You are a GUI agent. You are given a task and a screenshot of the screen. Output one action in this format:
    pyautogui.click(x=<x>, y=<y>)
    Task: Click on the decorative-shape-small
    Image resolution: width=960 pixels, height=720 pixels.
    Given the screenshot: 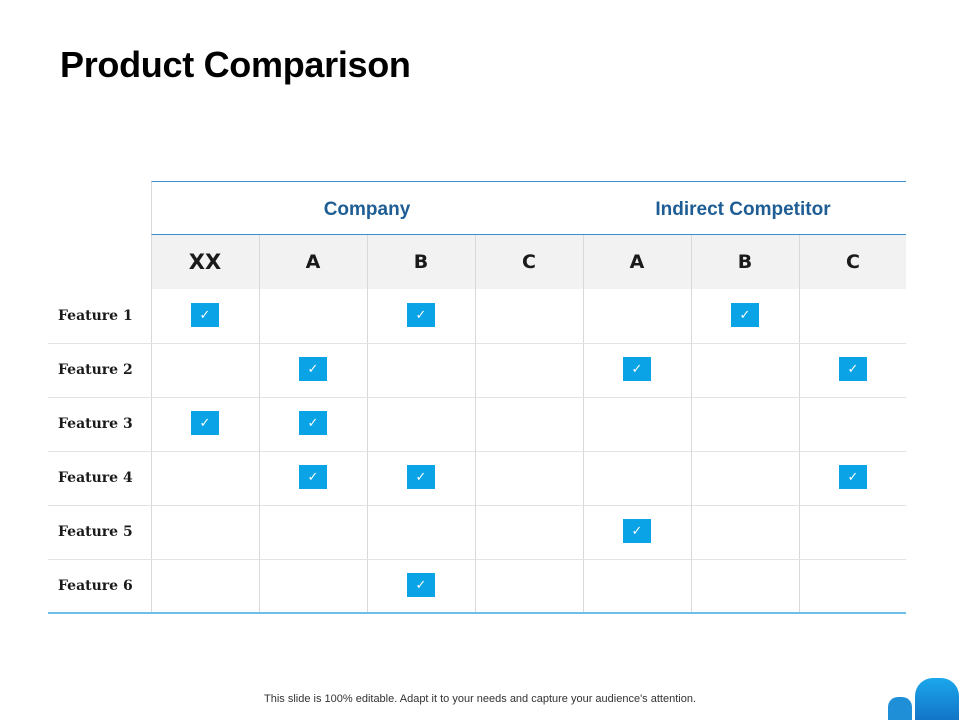 What is the action you would take?
    pyautogui.click(x=900, y=708)
    